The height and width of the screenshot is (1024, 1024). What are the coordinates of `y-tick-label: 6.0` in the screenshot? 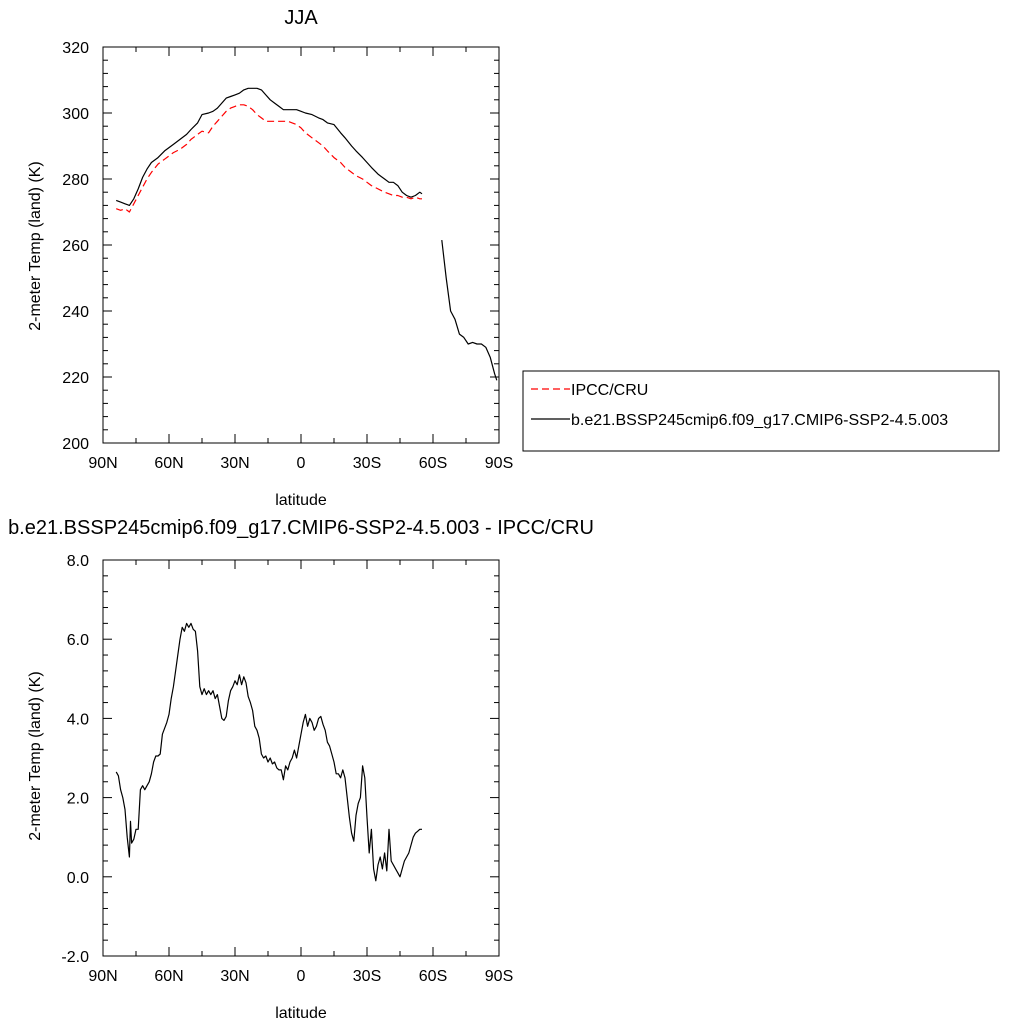 It's located at (78, 640).